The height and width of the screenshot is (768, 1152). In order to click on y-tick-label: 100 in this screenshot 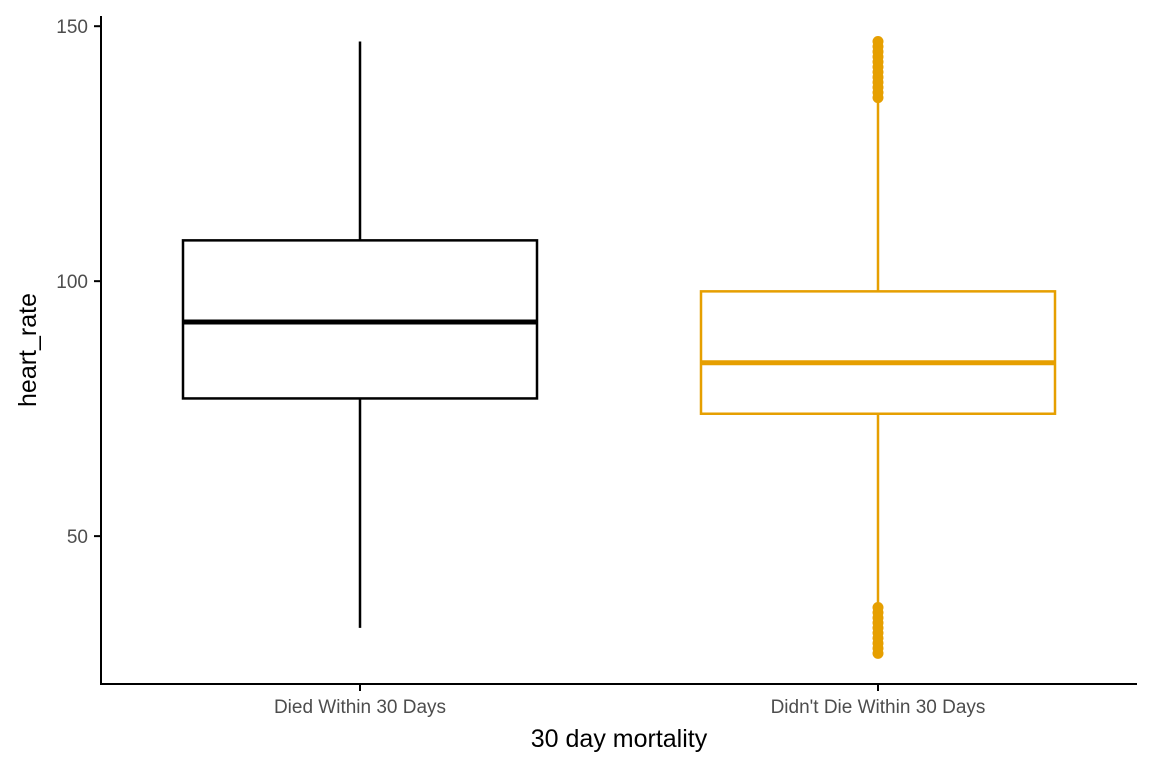, I will do `click(72, 282)`.